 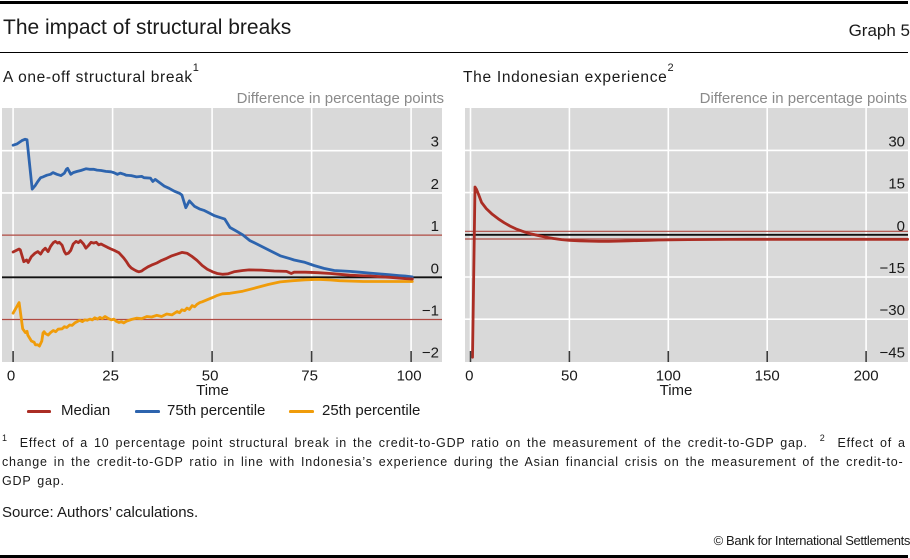 What do you see at coordinates (430, 353) in the screenshot?
I see `svg-text: −2` at bounding box center [430, 353].